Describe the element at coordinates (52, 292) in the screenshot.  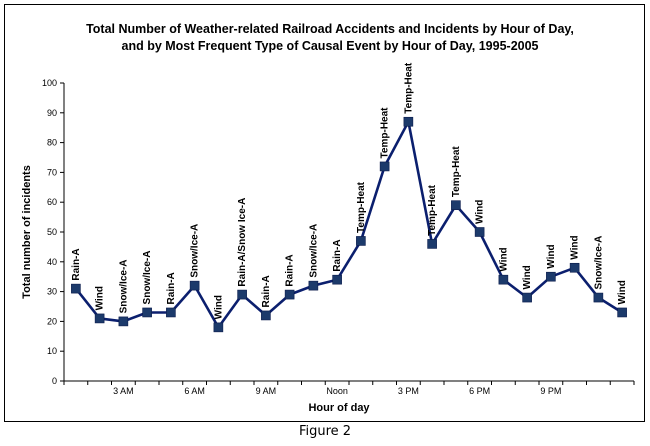
I see `y-tick-label: 30` at that location.